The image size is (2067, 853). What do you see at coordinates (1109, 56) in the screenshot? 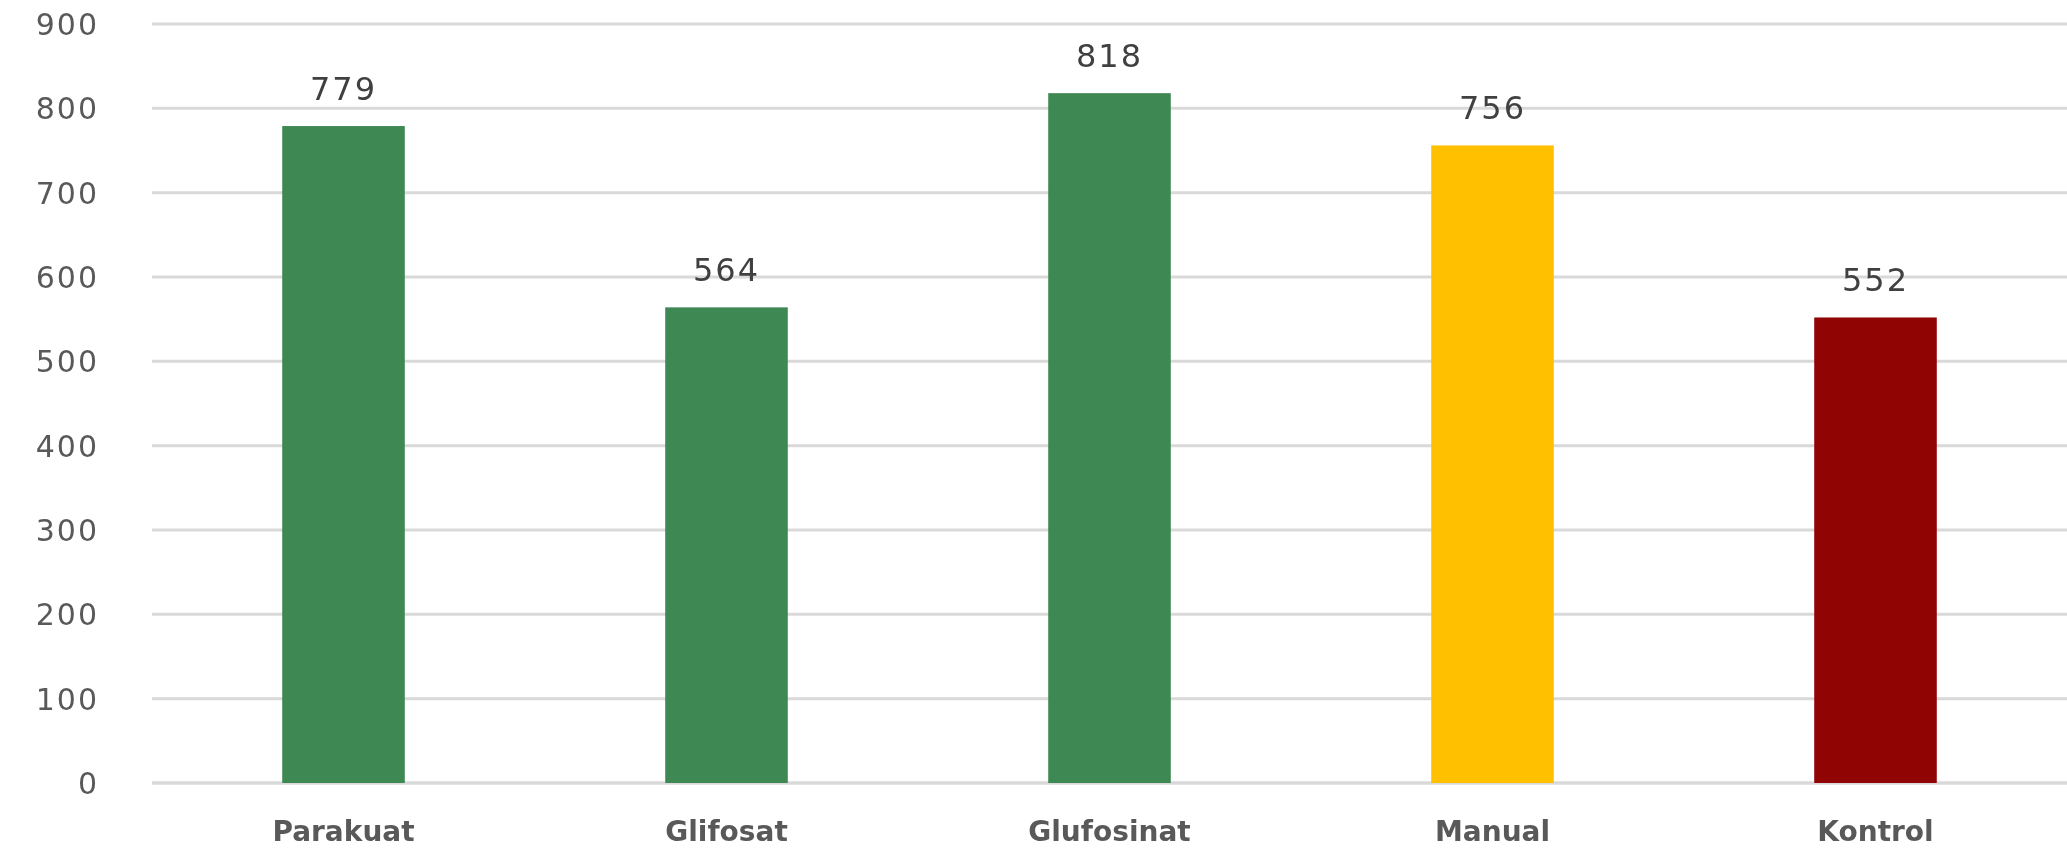
I see `data-label: 818` at bounding box center [1109, 56].